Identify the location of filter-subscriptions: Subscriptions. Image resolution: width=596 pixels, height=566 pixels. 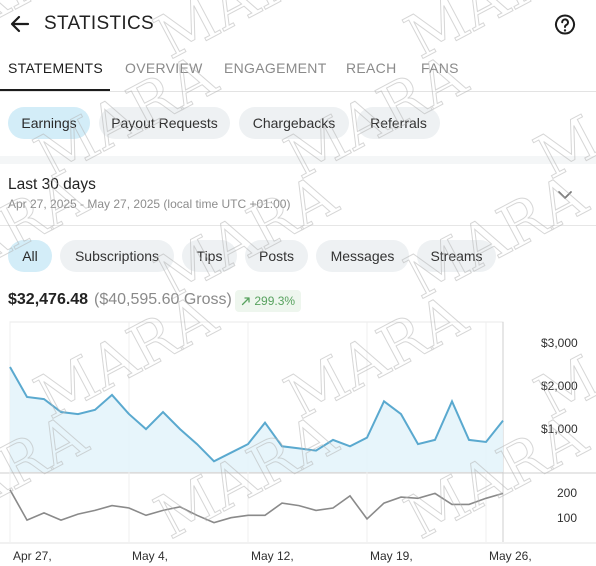
(117, 256).